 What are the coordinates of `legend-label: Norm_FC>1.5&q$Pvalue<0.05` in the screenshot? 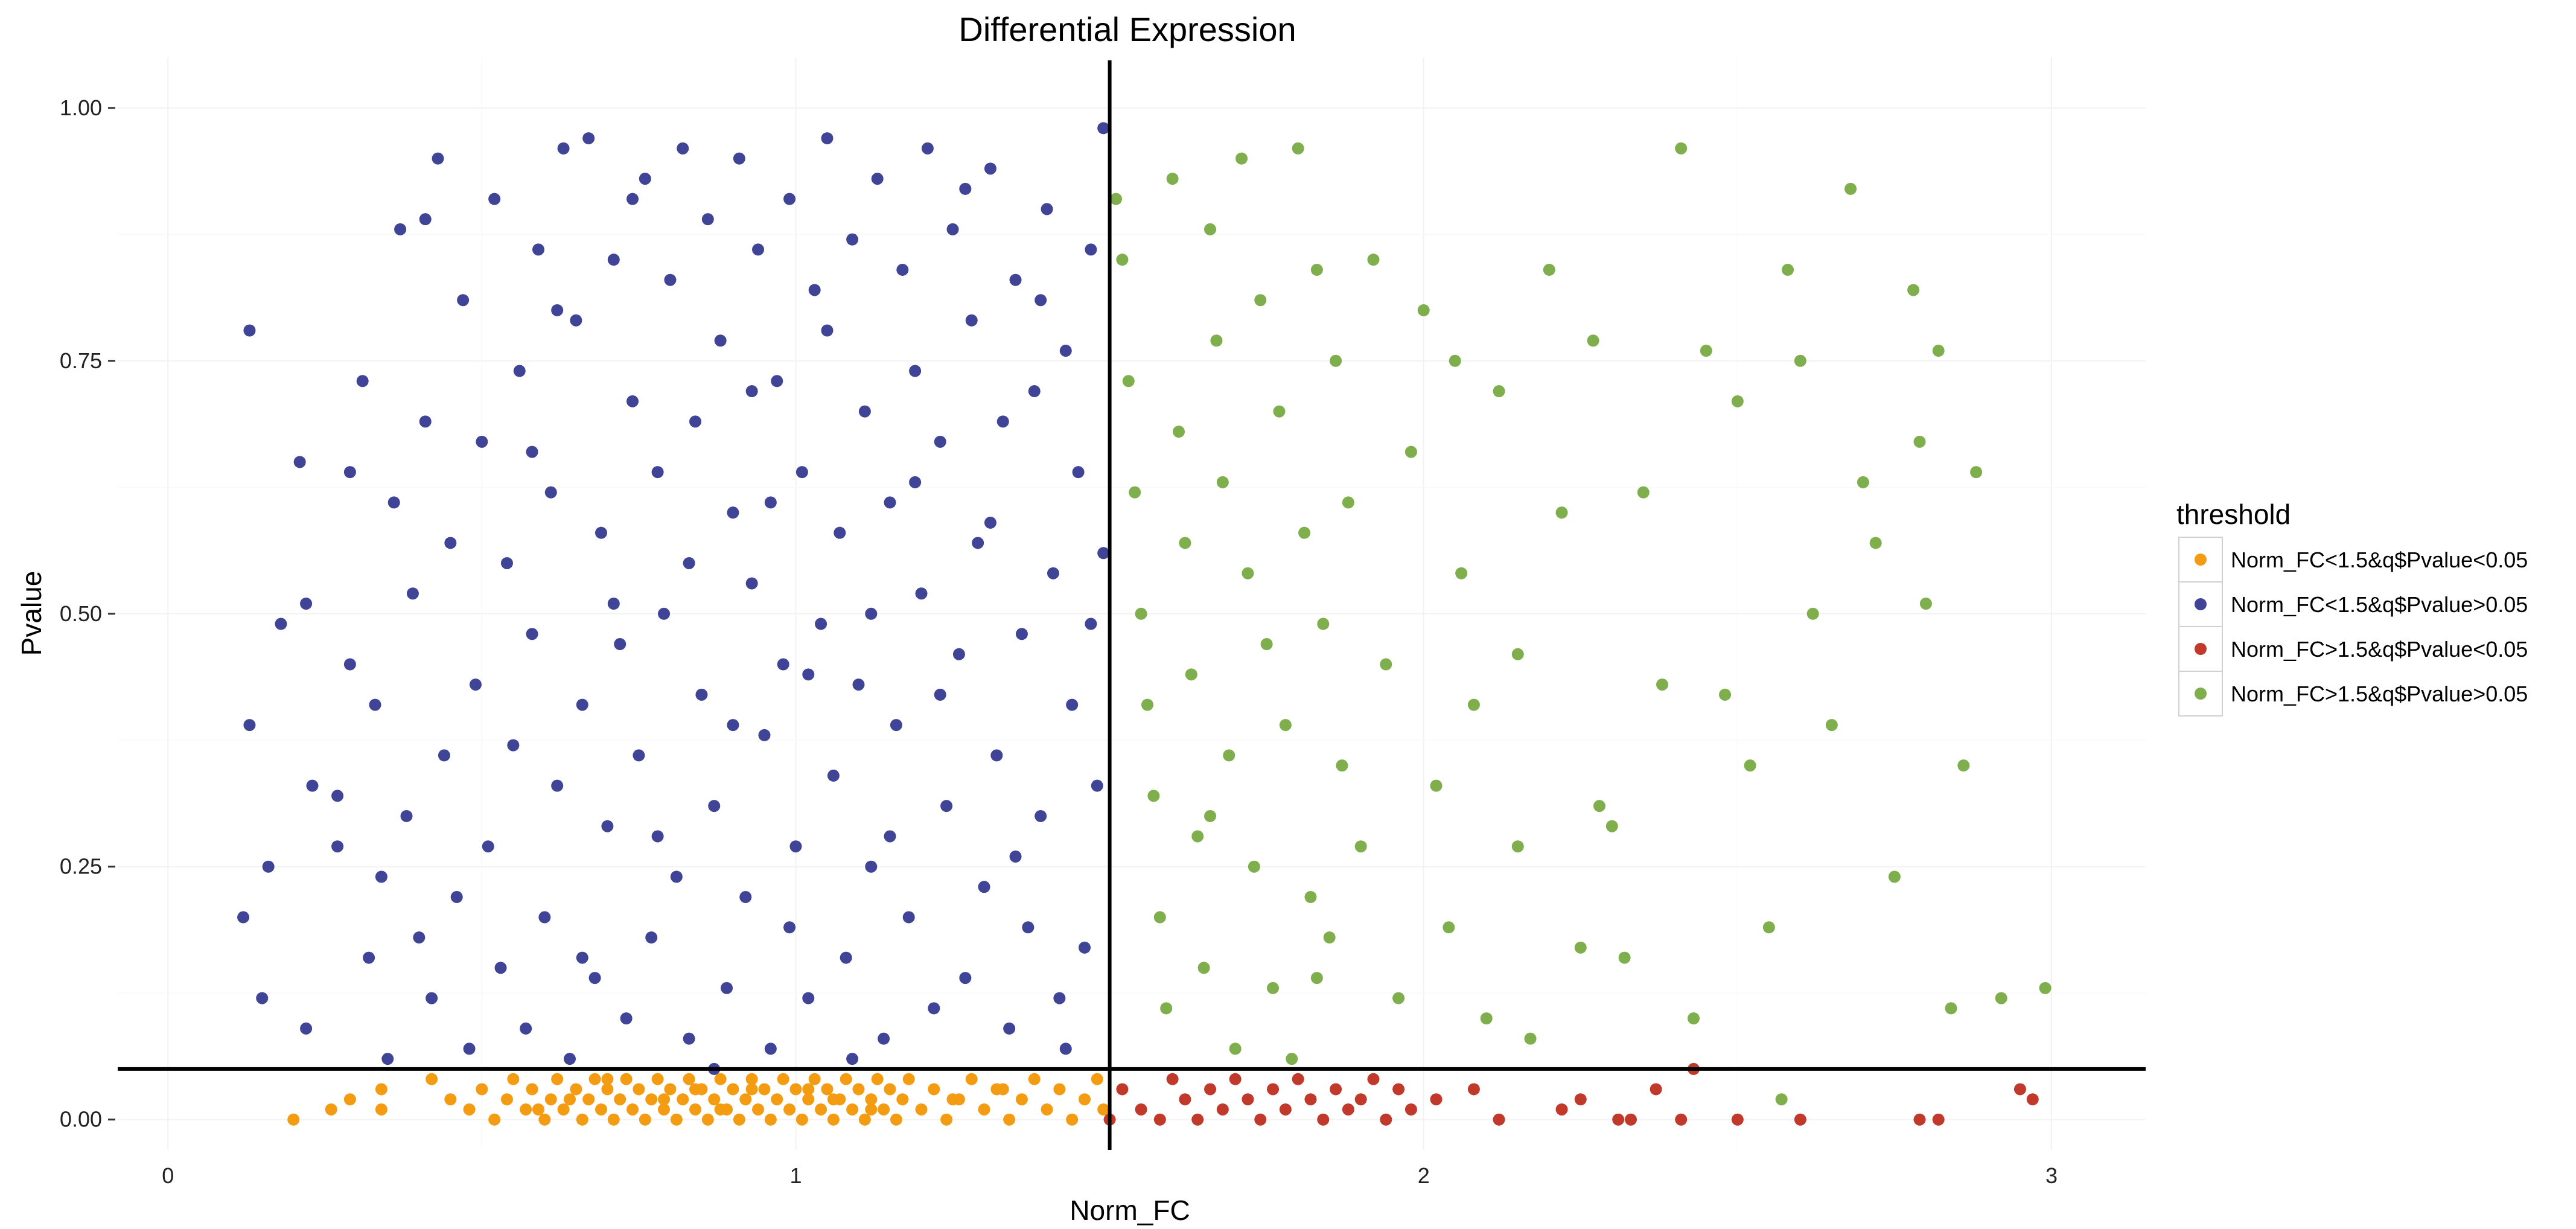 It's located at (2379, 649).